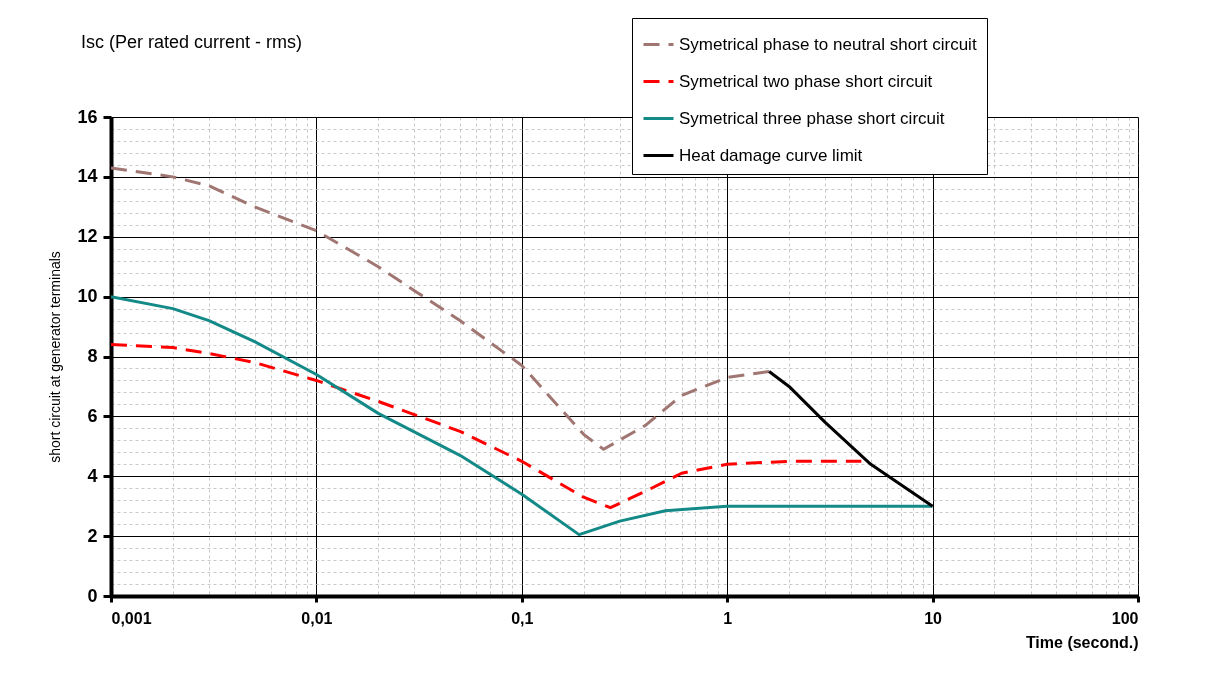  I want to click on legend-label: Heat damage curve limit, so click(771, 155).